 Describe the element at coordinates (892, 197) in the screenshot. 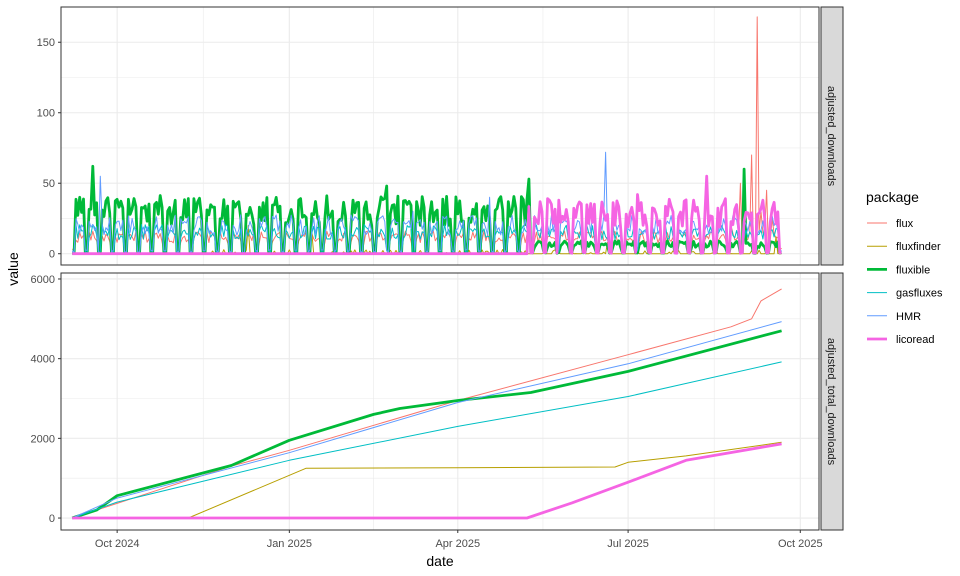

I see `legend-title: package` at that location.